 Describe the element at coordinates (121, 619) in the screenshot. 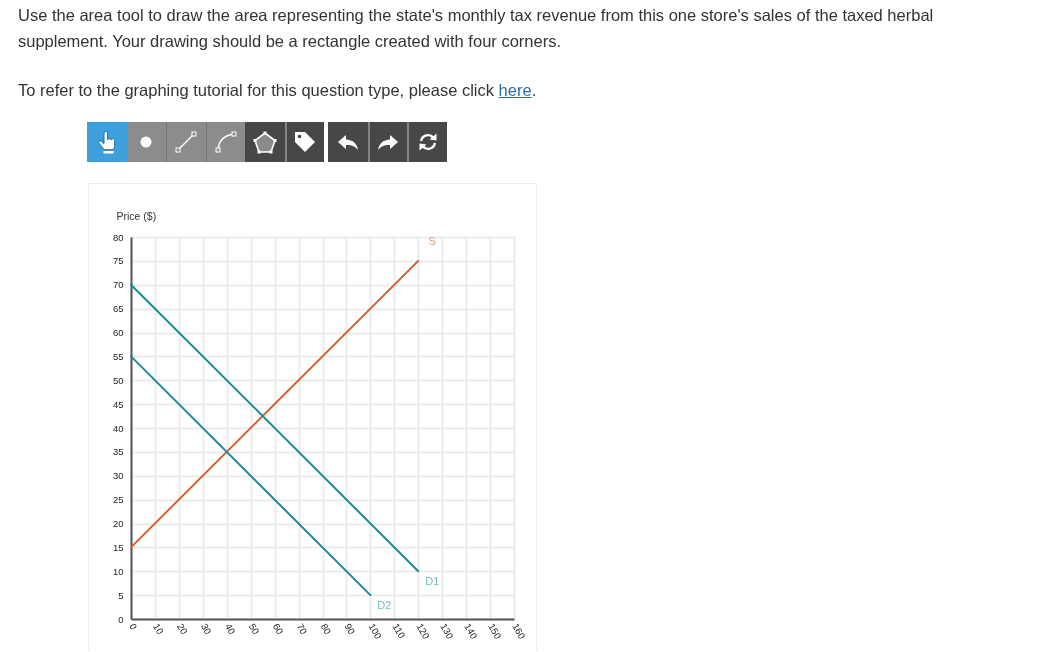

I see `y-tick-label: 0` at that location.